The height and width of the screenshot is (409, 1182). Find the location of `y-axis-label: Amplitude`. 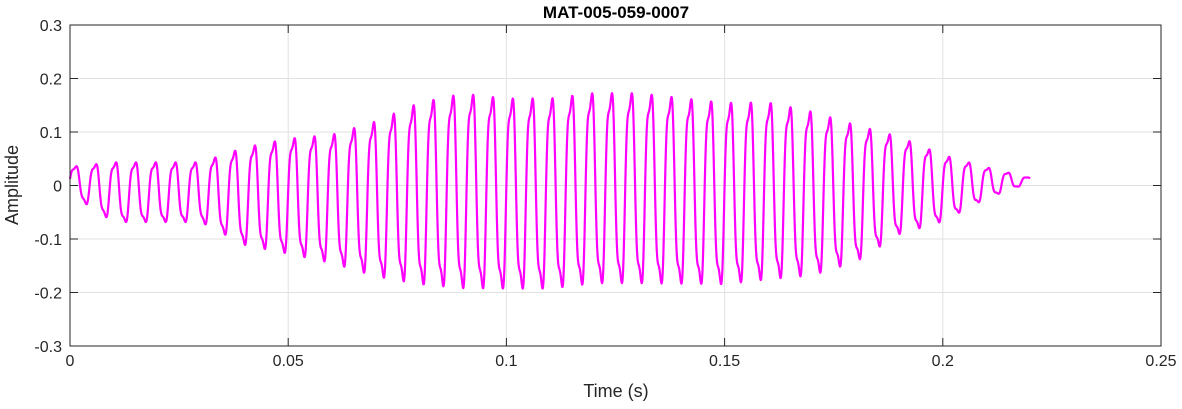

y-axis-label: Amplitude is located at coordinates (12, 185).